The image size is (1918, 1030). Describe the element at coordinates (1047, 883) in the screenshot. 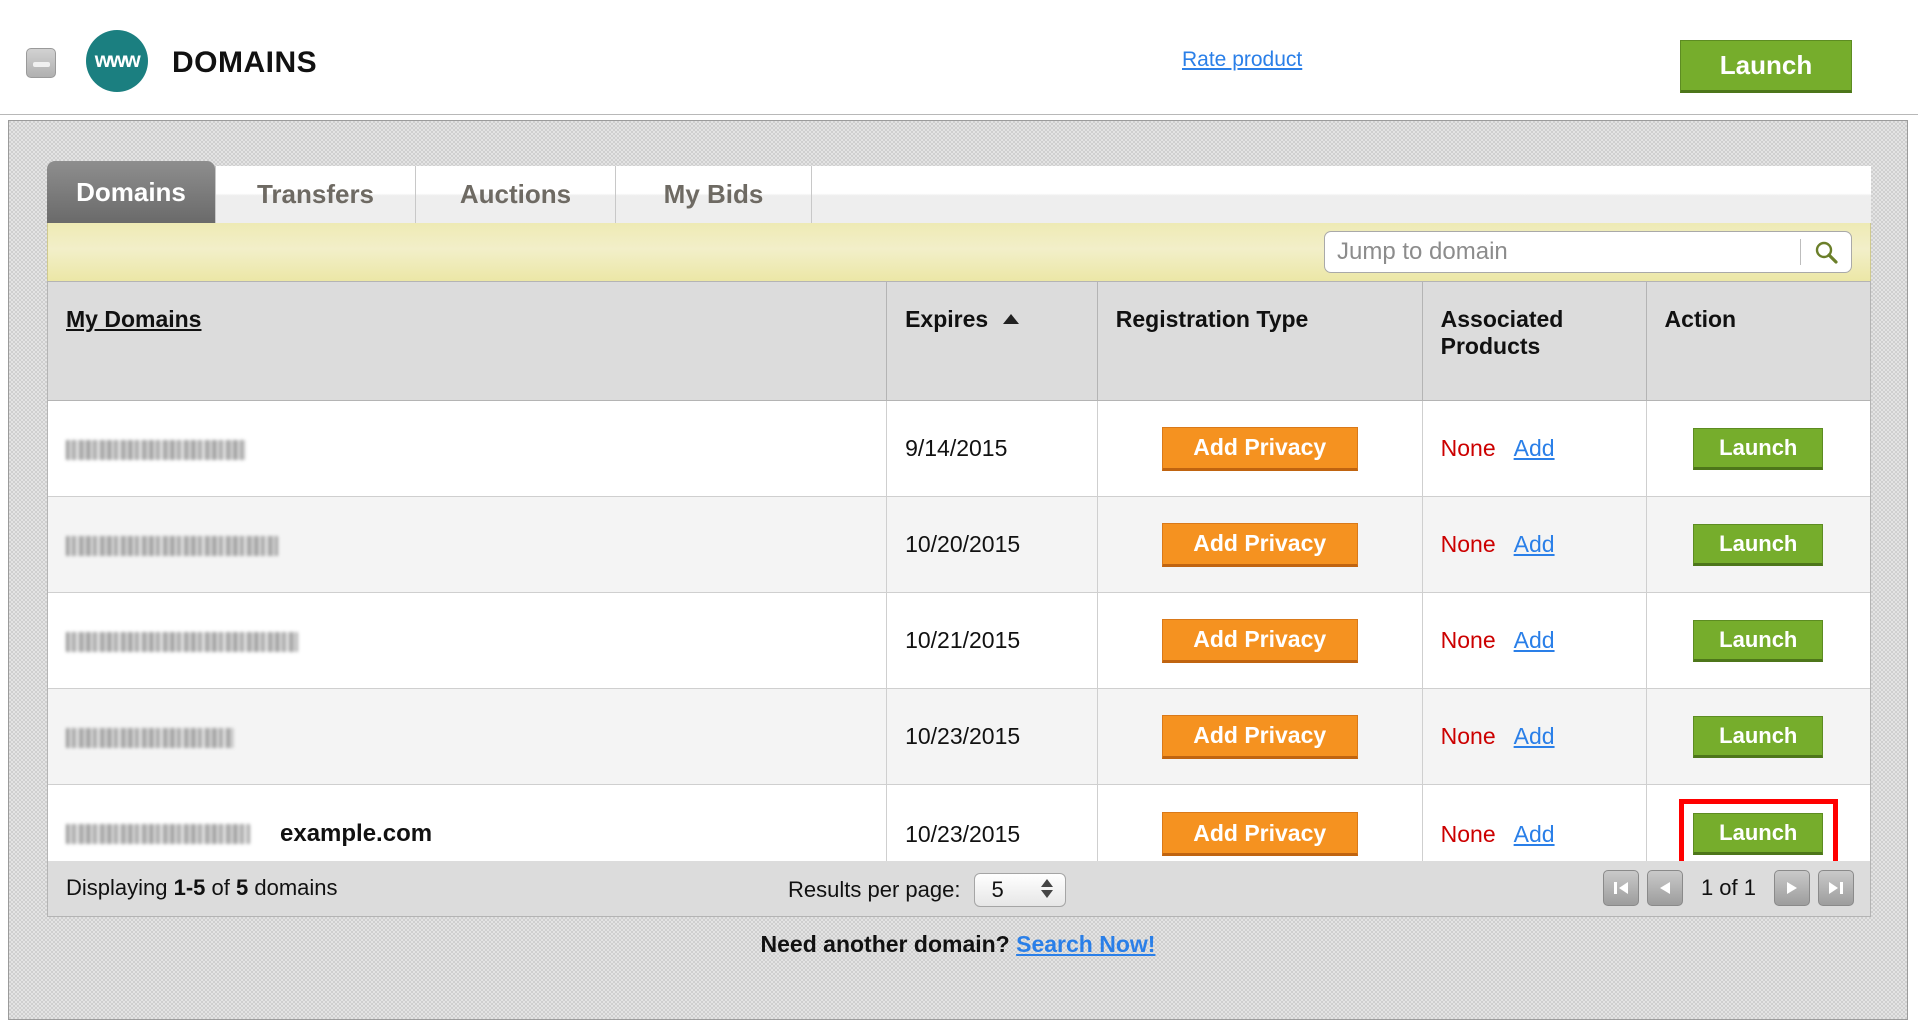

I see `stepper-up-icon` at that location.